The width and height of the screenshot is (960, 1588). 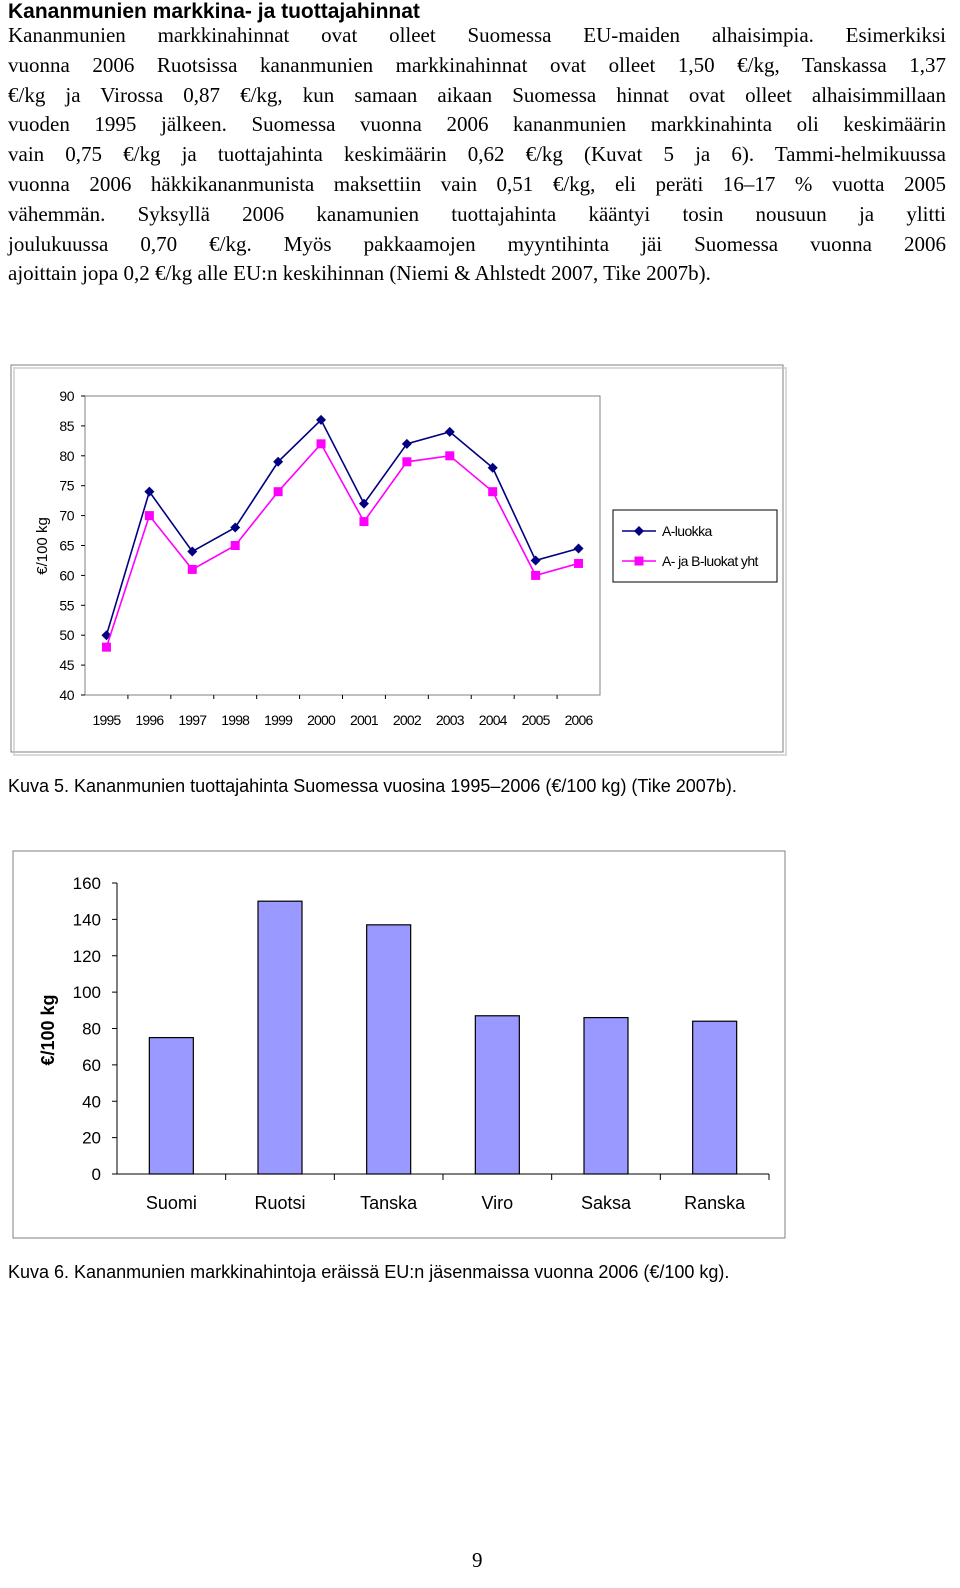 What do you see at coordinates (364, 720) in the screenshot?
I see `x-tick-label: 2001` at bounding box center [364, 720].